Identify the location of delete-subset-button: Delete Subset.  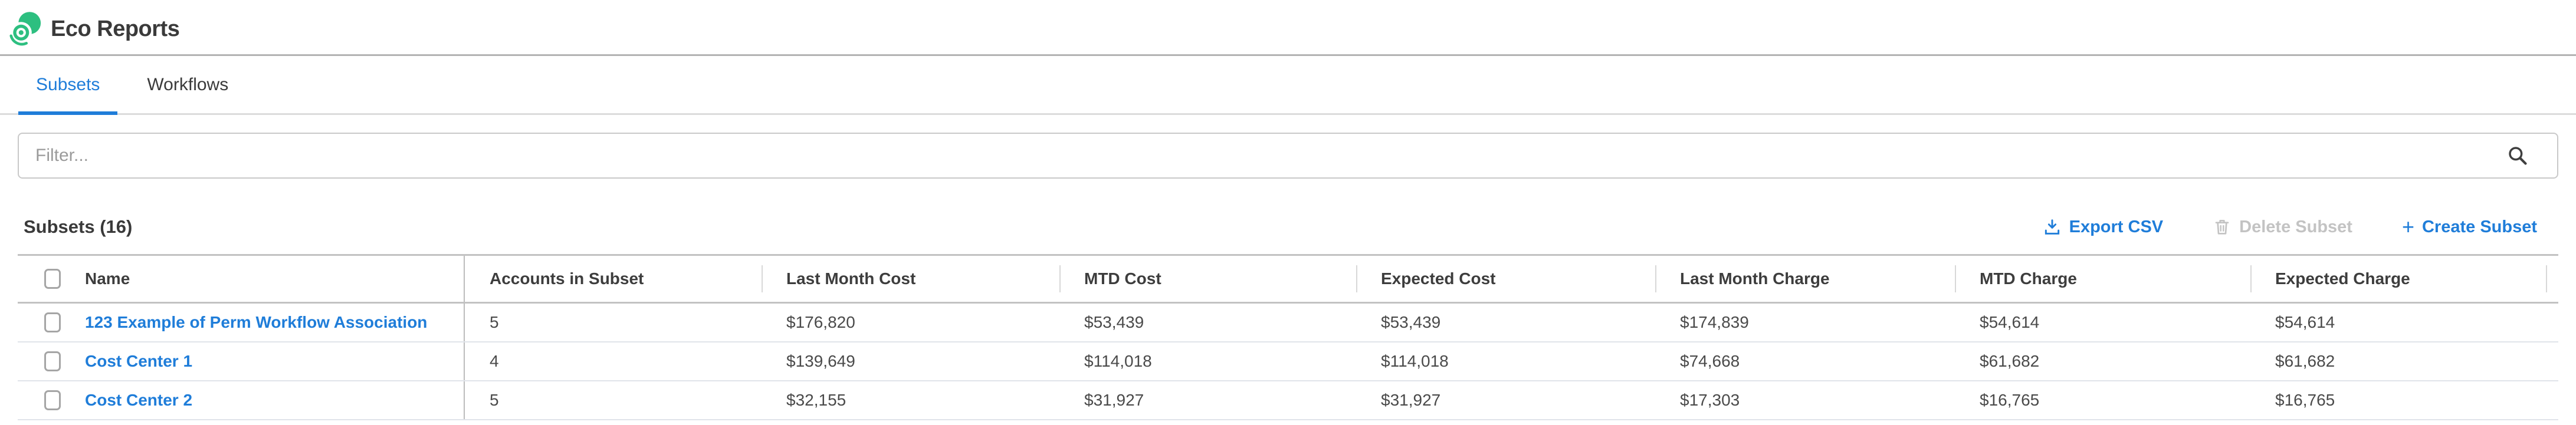
(2282, 227).